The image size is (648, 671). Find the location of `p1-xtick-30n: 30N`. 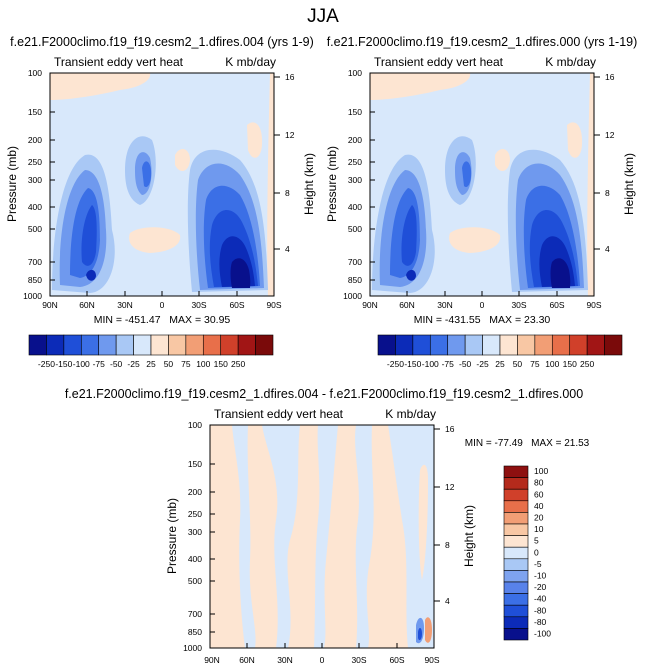

p1-xtick-30n: 30N is located at coordinates (125, 305).